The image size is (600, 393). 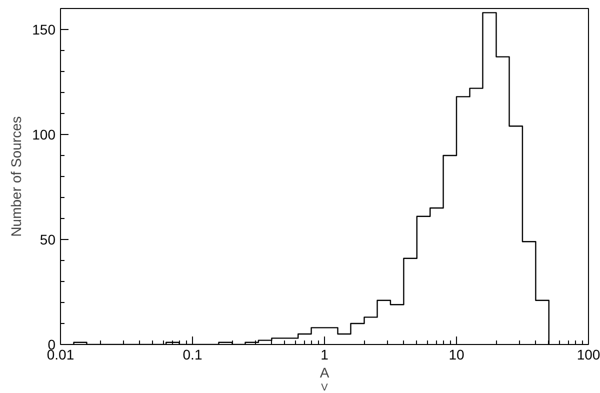 What do you see at coordinates (325, 378) in the screenshot?
I see `x-axis-title: AV` at bounding box center [325, 378].